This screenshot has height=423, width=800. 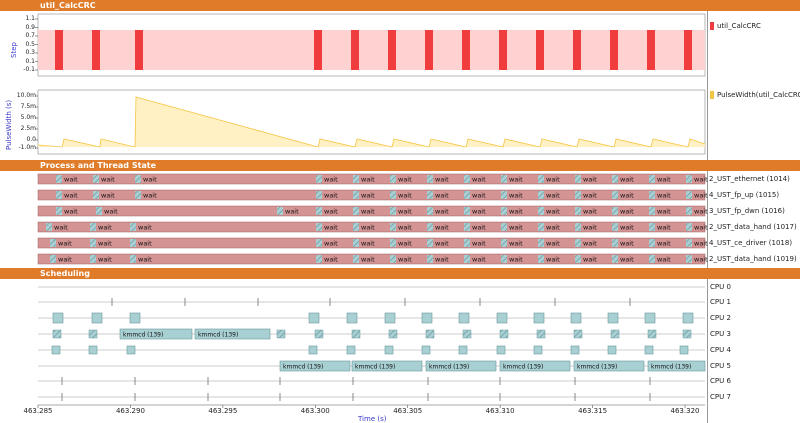 I want to click on pulse-tick-label: 0.0, so click(x=31, y=139).